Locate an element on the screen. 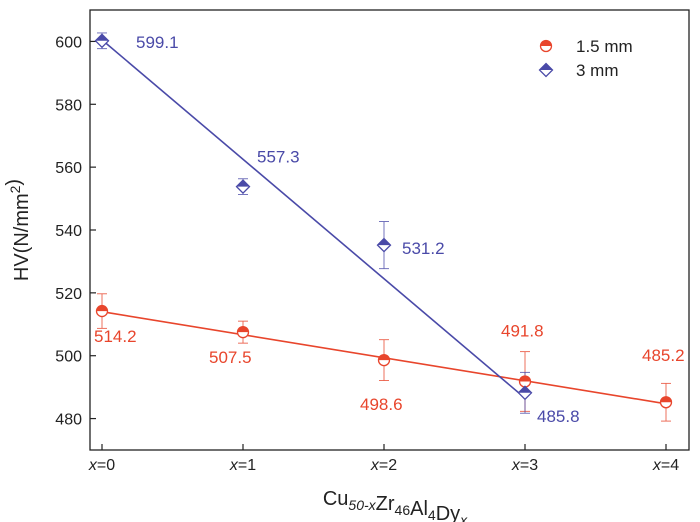 This screenshot has height=522, width=700. data-label: 485.8 is located at coordinates (558, 416).